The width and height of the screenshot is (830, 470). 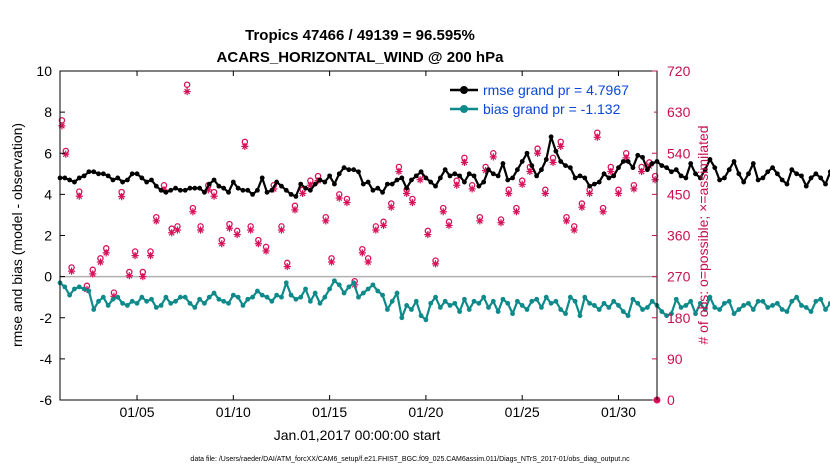 I want to click on y-right-axis-label: # of obs: o=possible; ×=assimilated, so click(x=703, y=234).